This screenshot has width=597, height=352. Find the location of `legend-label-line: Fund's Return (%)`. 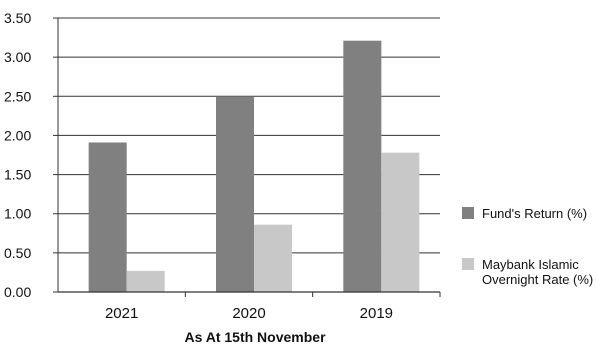

legend-label-line: Fund's Return (%) is located at coordinates (534, 213).